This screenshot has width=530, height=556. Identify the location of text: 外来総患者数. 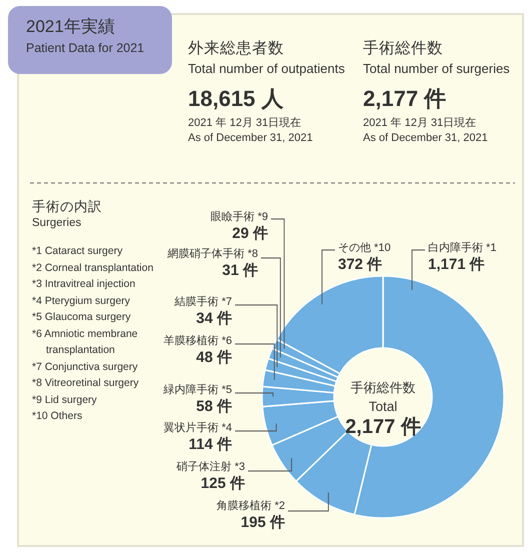
(236, 49).